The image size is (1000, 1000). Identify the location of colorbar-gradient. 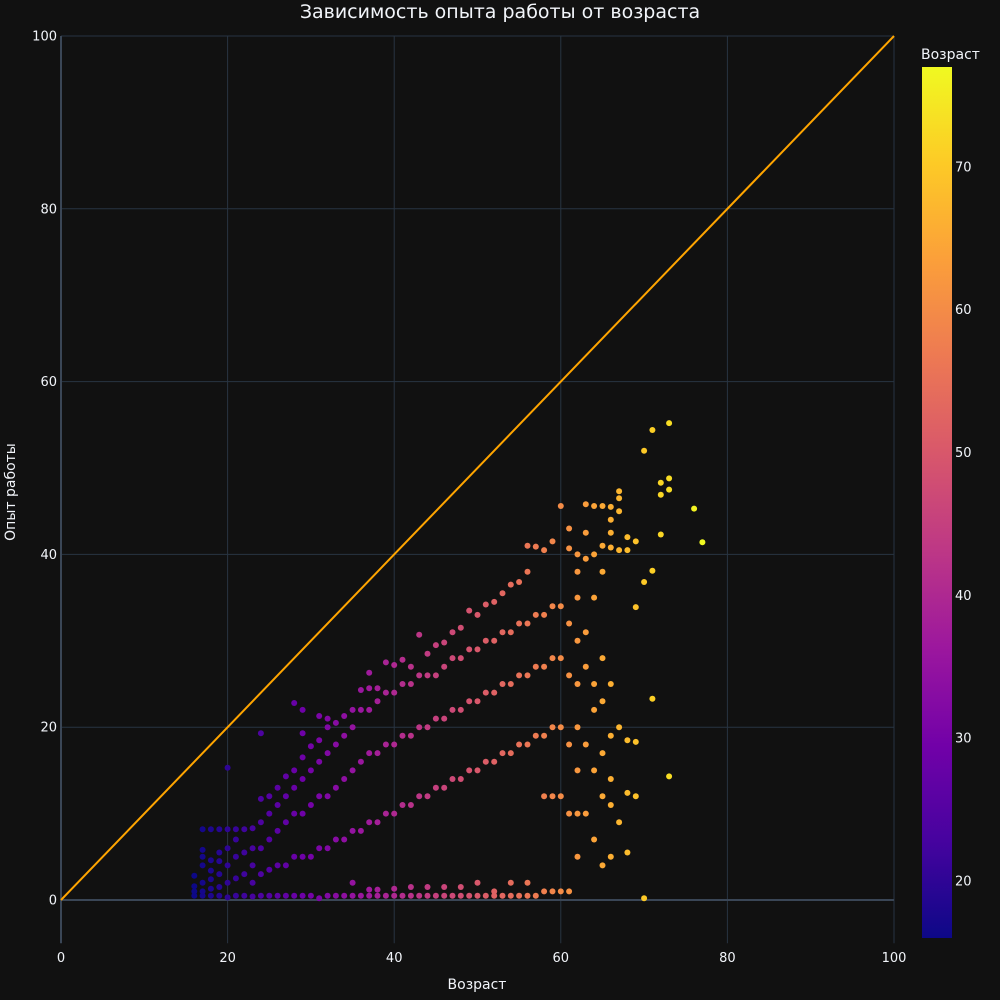
(937, 502).